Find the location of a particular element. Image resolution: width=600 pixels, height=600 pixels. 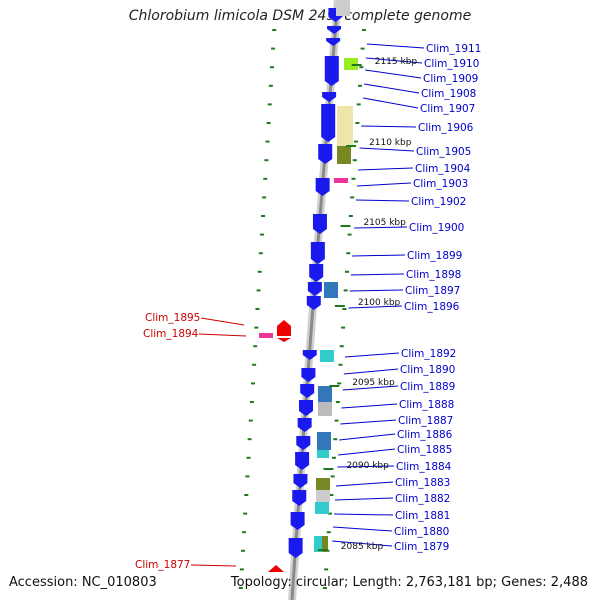

gene-label-reverse: Clim_1881 is located at coordinates (422, 516).